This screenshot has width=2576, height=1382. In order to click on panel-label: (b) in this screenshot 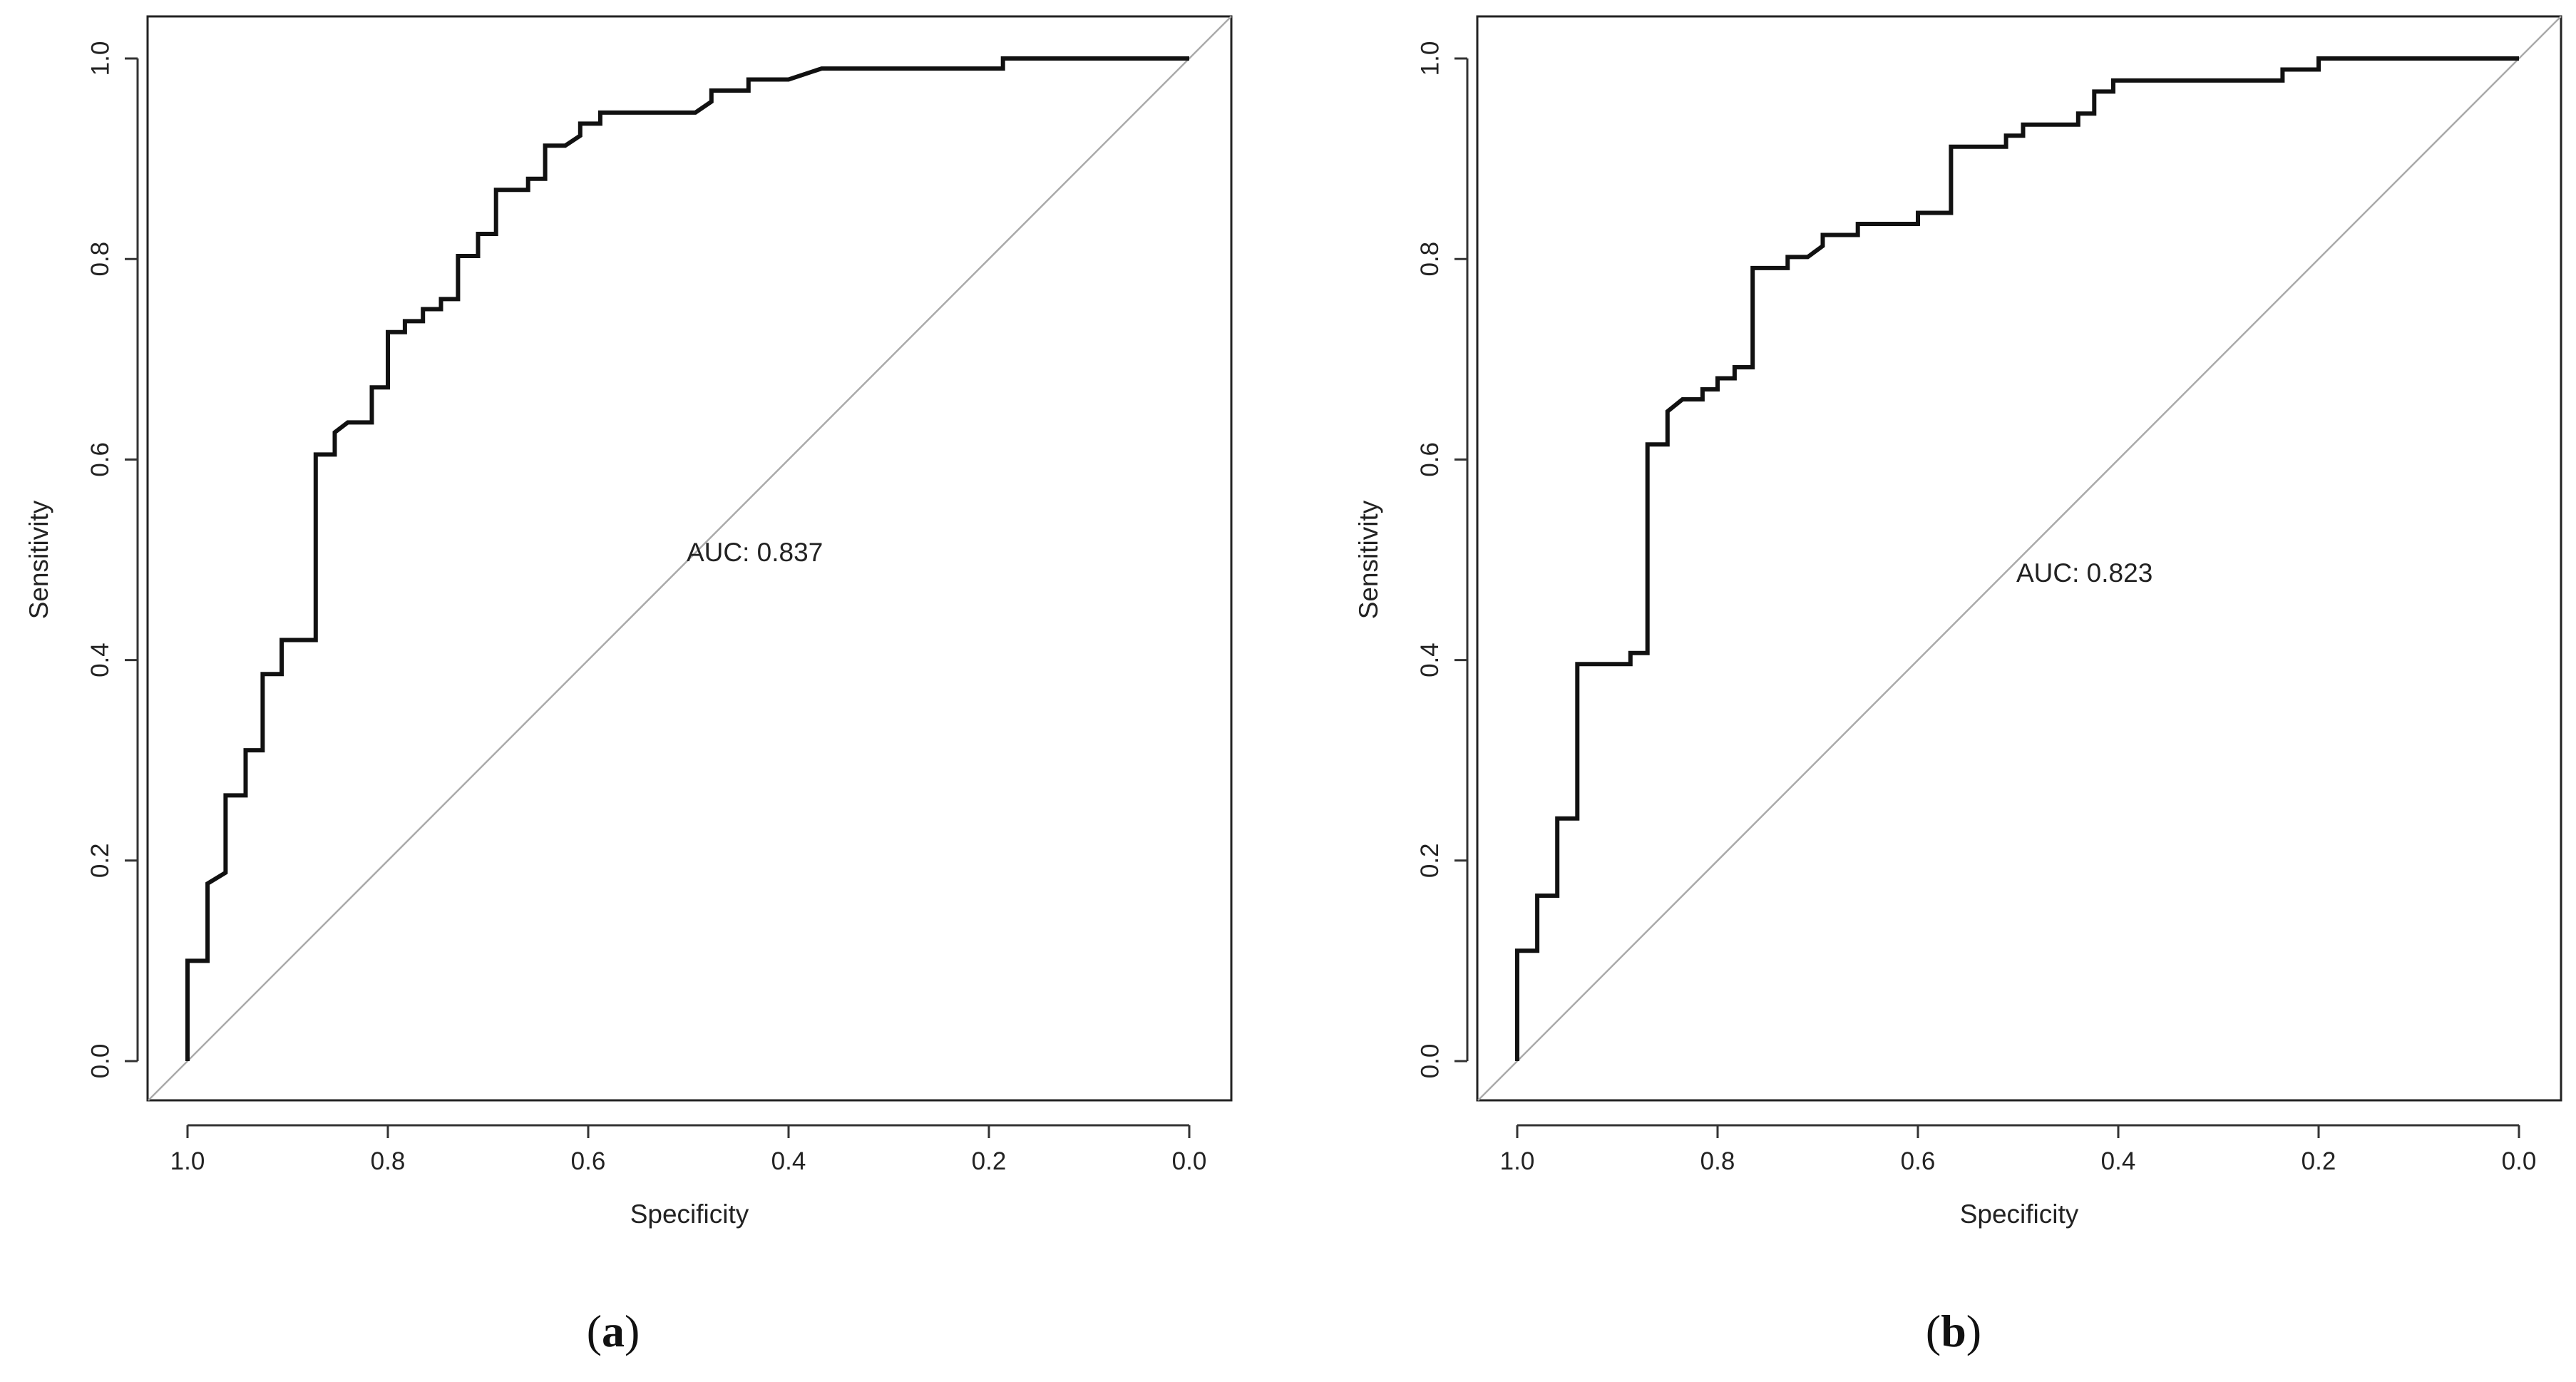, I will do `click(1953, 1331)`.